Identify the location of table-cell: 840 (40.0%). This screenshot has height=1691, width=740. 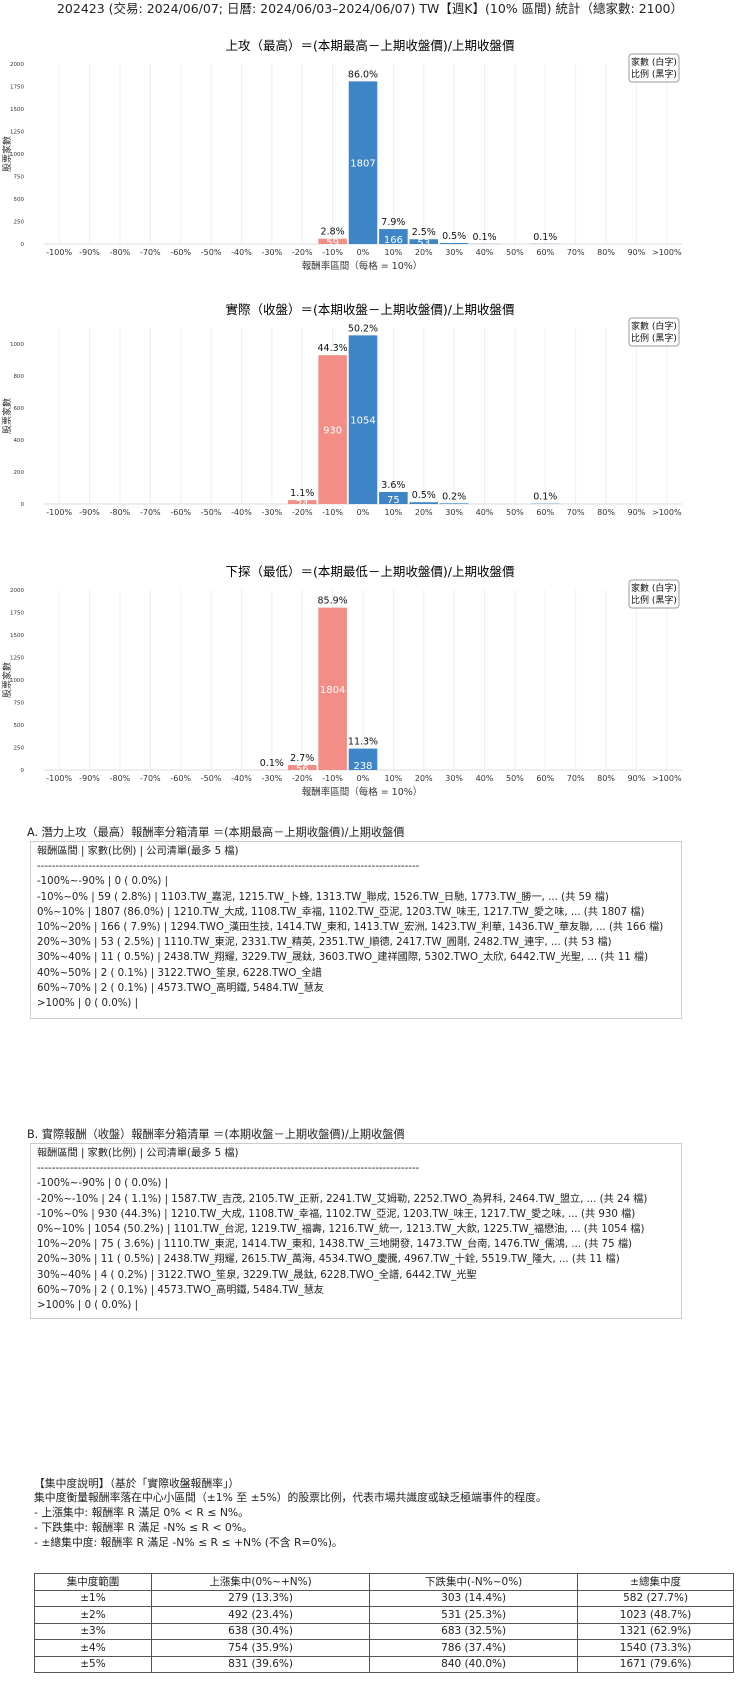
(474, 1664).